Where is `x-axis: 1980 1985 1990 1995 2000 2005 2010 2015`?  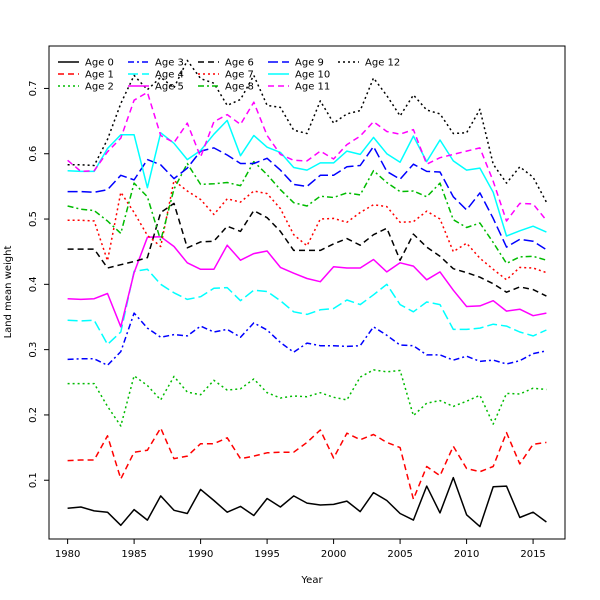
x-axis: 1980 1985 1990 1995 2000 2005 2010 2015 is located at coordinates (300, 549).